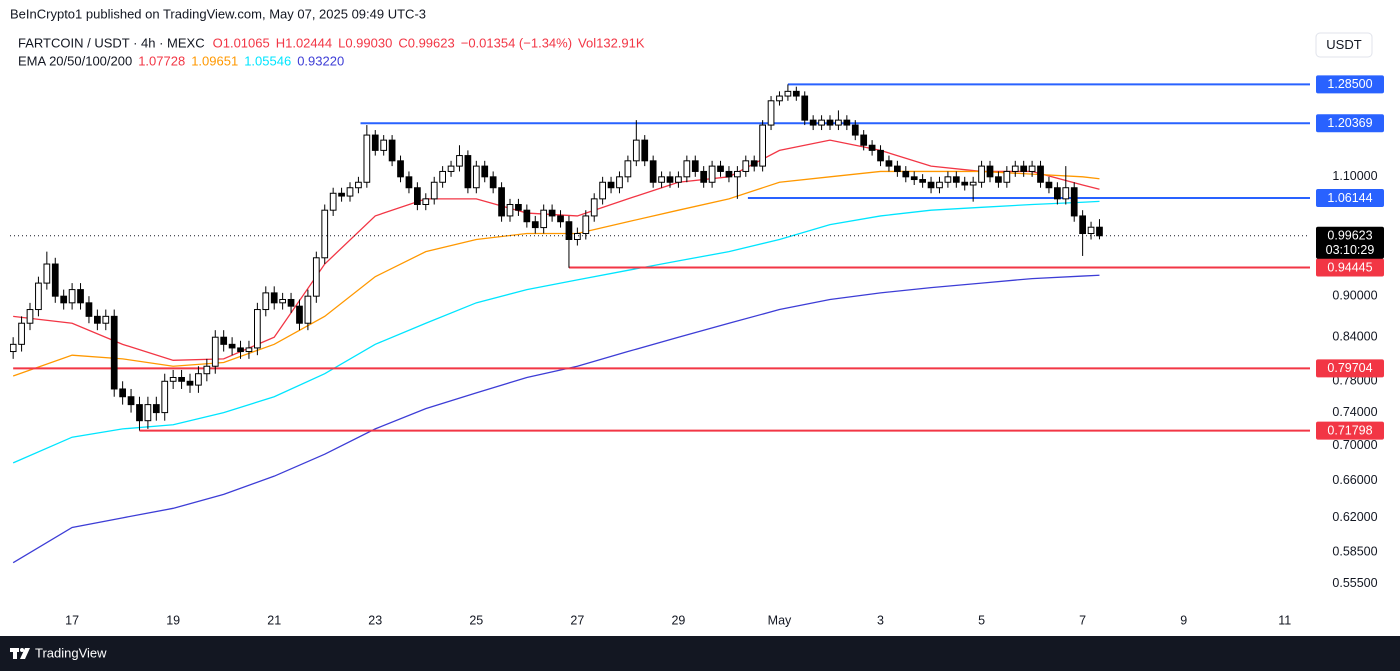 The image size is (1400, 671). Describe the element at coordinates (72, 620) in the screenshot. I see `x-tick-label: 17` at that location.